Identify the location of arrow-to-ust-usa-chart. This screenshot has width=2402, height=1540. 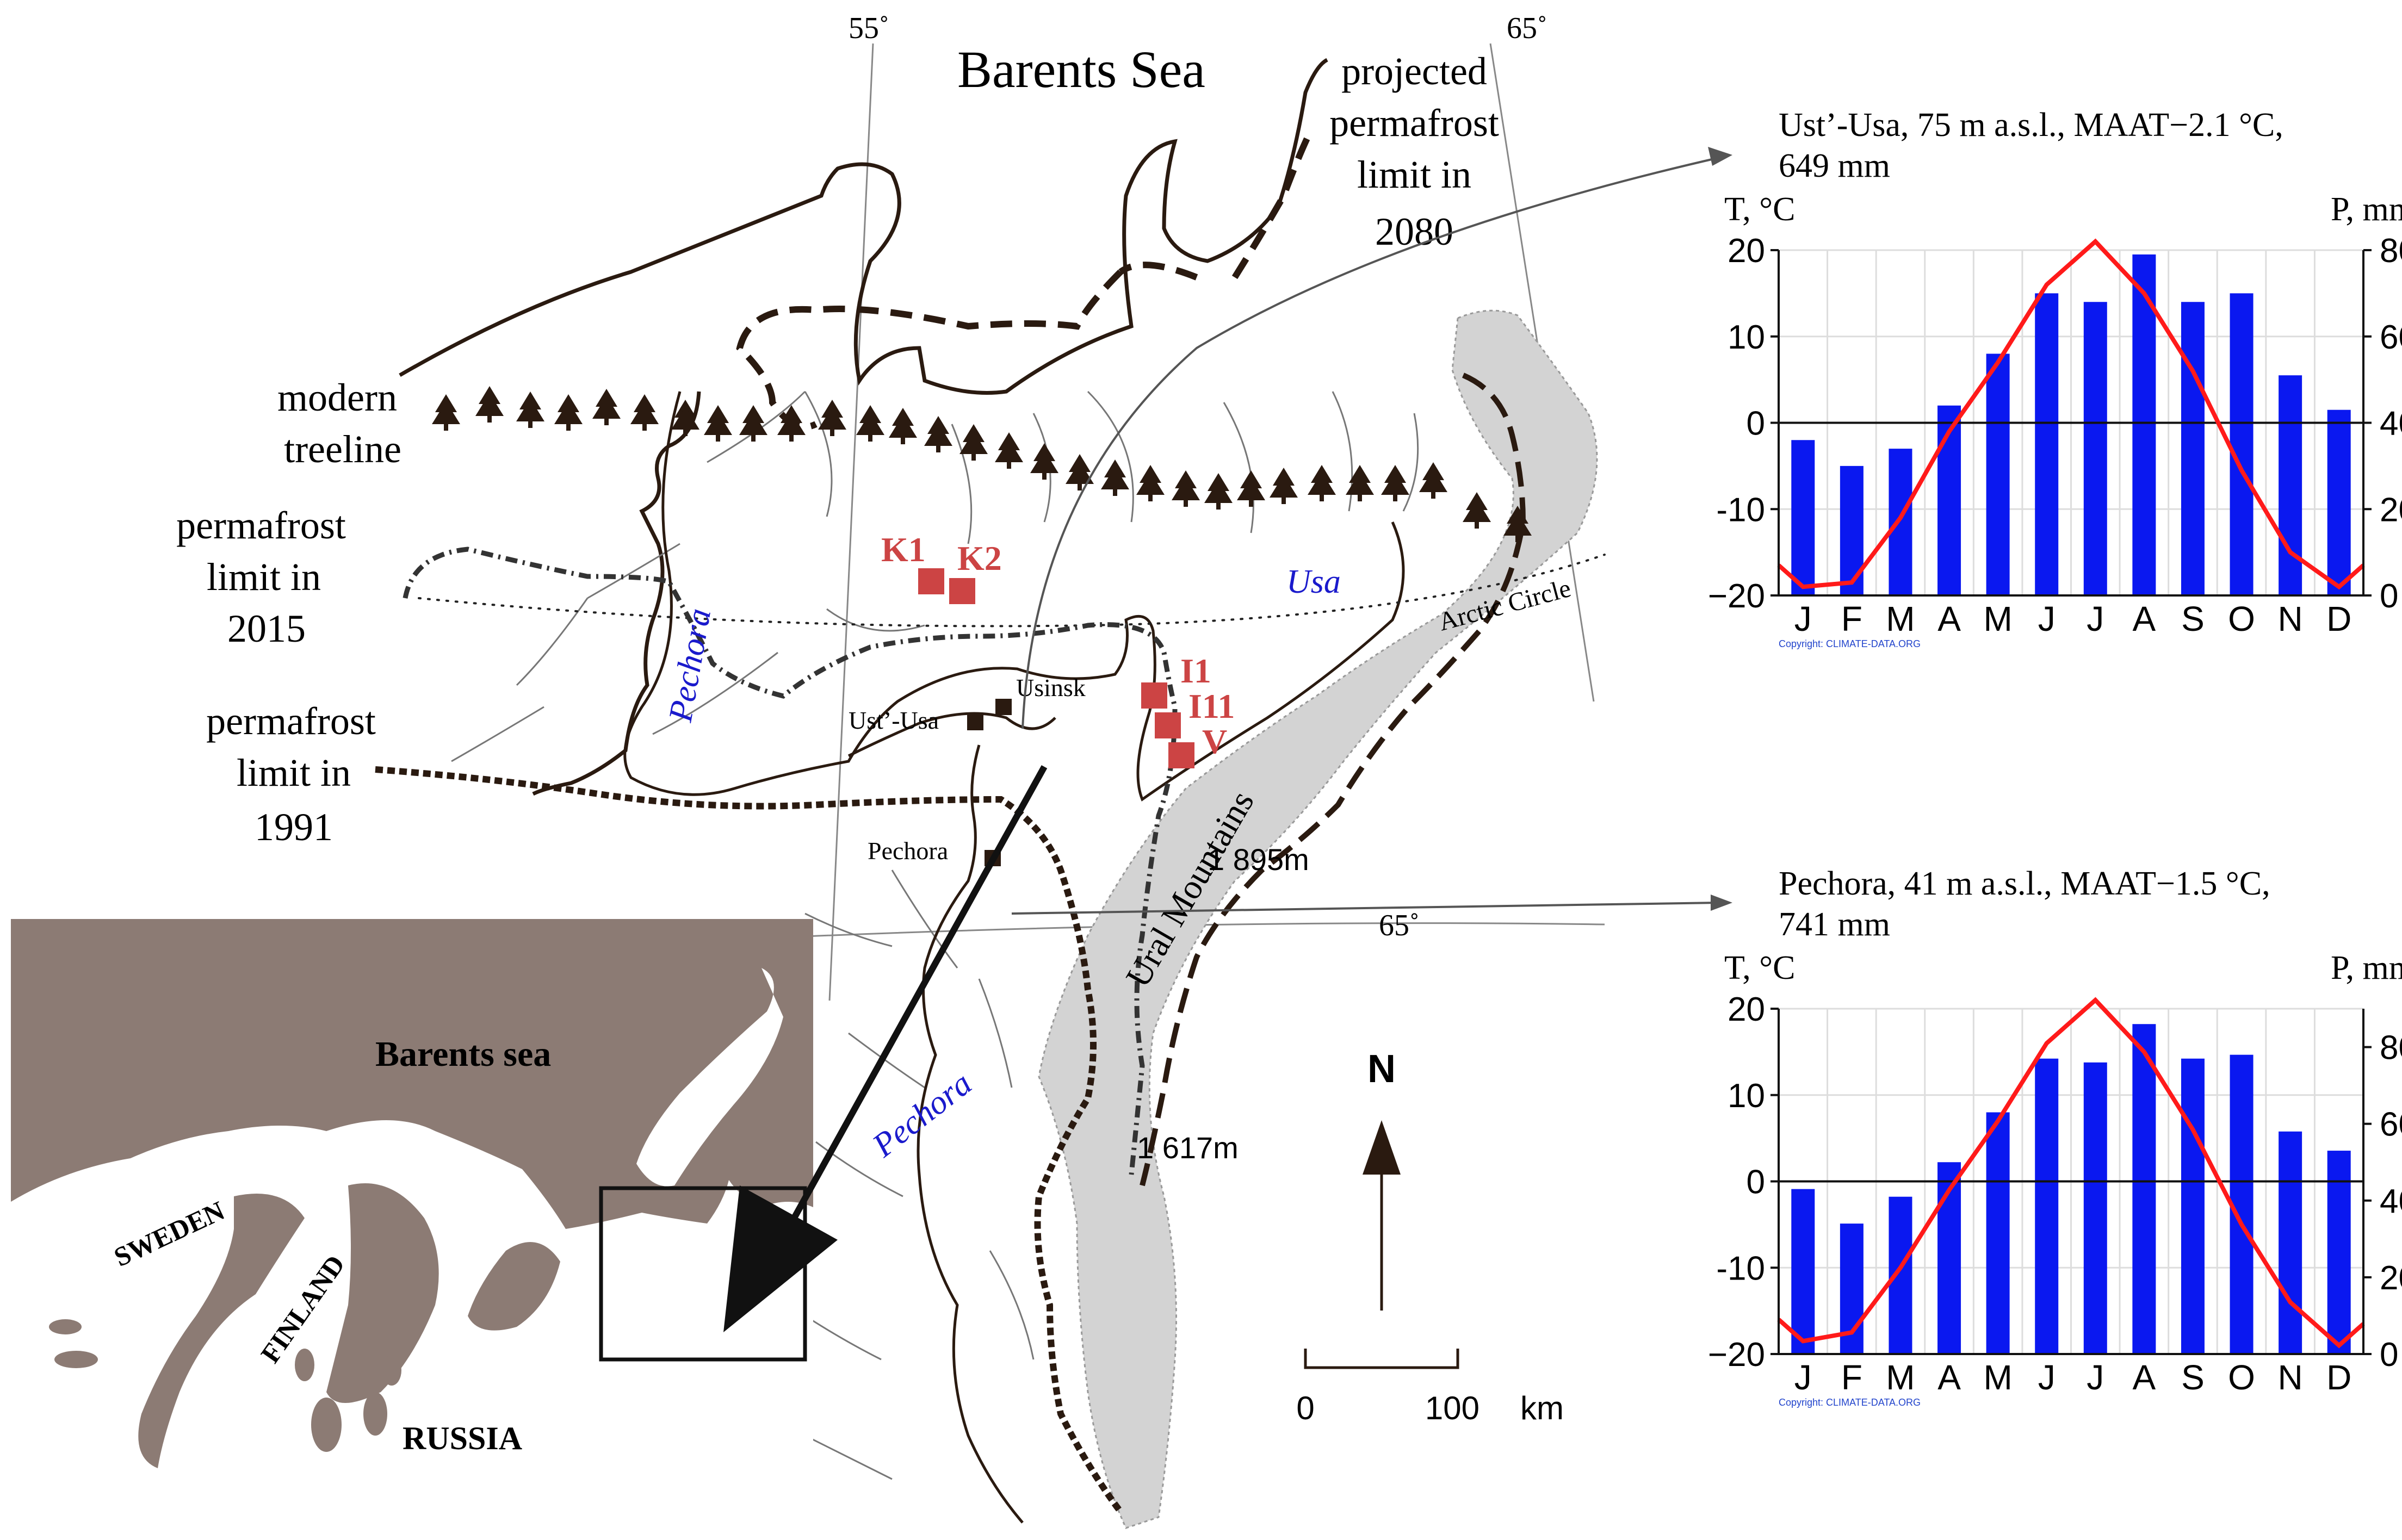
(1370, 443).